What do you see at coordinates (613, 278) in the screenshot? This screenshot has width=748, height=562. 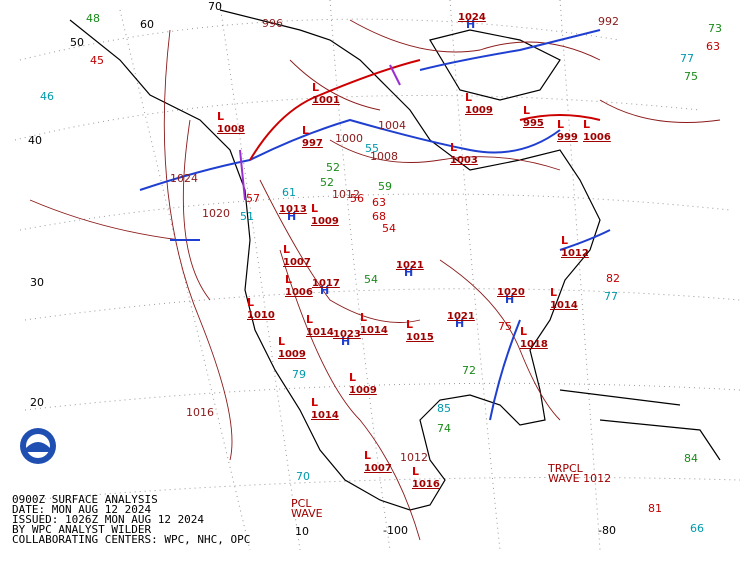 I see `station-value: 82` at bounding box center [613, 278].